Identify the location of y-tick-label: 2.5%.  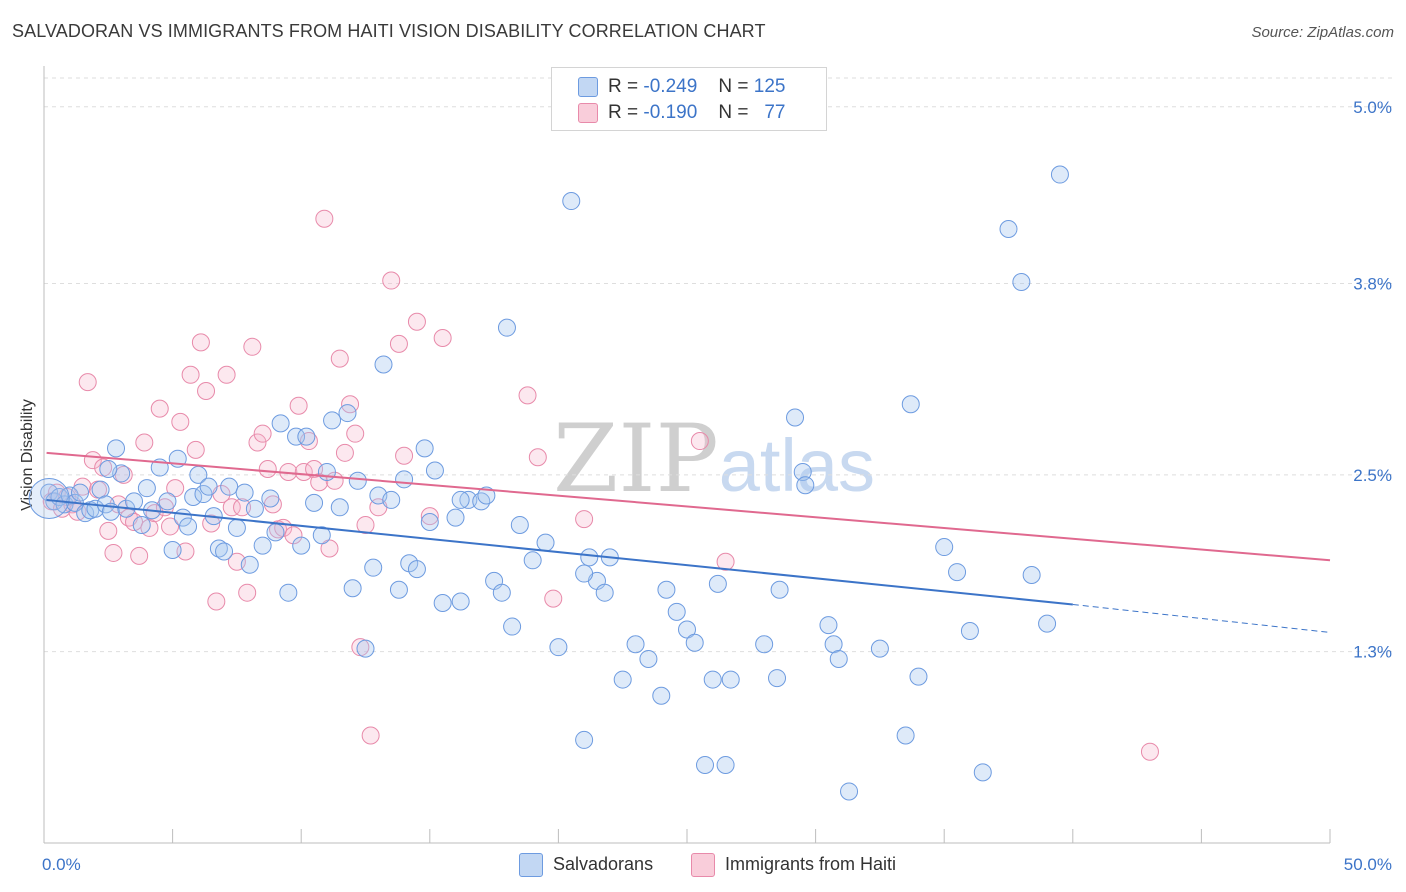
(1372, 475).